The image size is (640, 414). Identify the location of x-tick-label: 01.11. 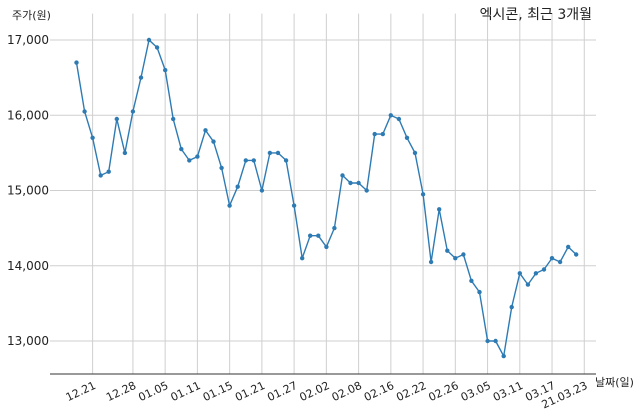
(186, 391).